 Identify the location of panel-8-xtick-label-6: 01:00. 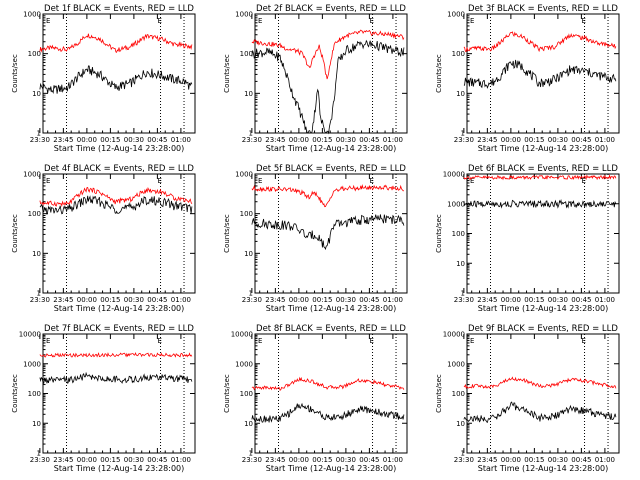
(393, 460).